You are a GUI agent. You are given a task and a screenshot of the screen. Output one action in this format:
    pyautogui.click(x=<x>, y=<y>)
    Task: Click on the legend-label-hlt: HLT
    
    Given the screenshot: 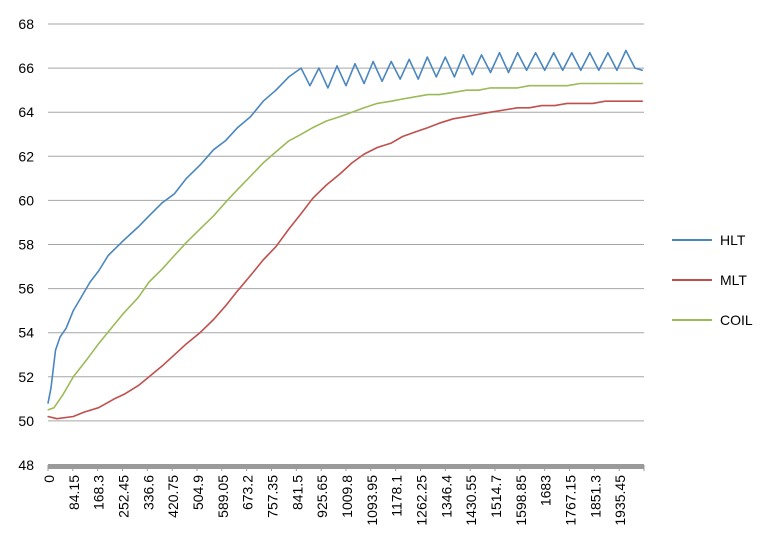 What is the action you would take?
    pyautogui.click(x=733, y=240)
    